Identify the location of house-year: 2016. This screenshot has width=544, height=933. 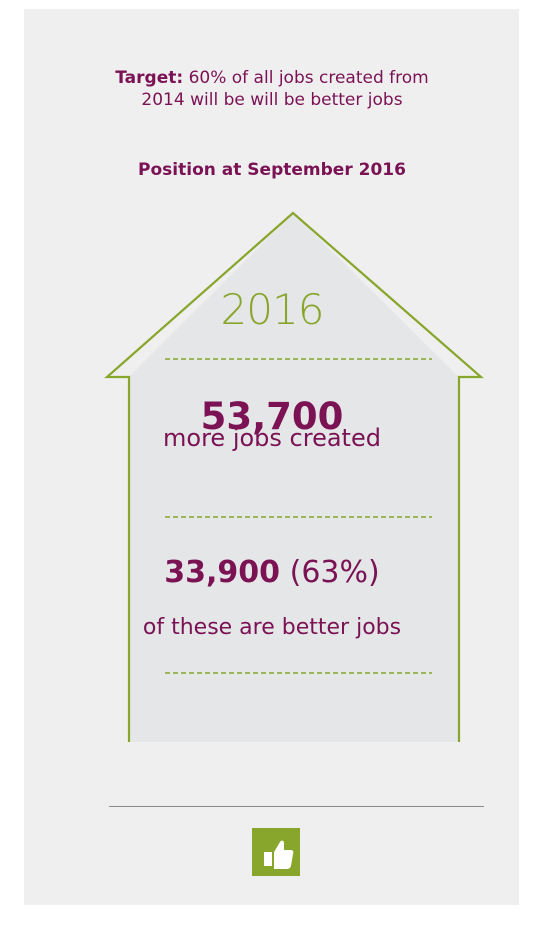
(272, 309).